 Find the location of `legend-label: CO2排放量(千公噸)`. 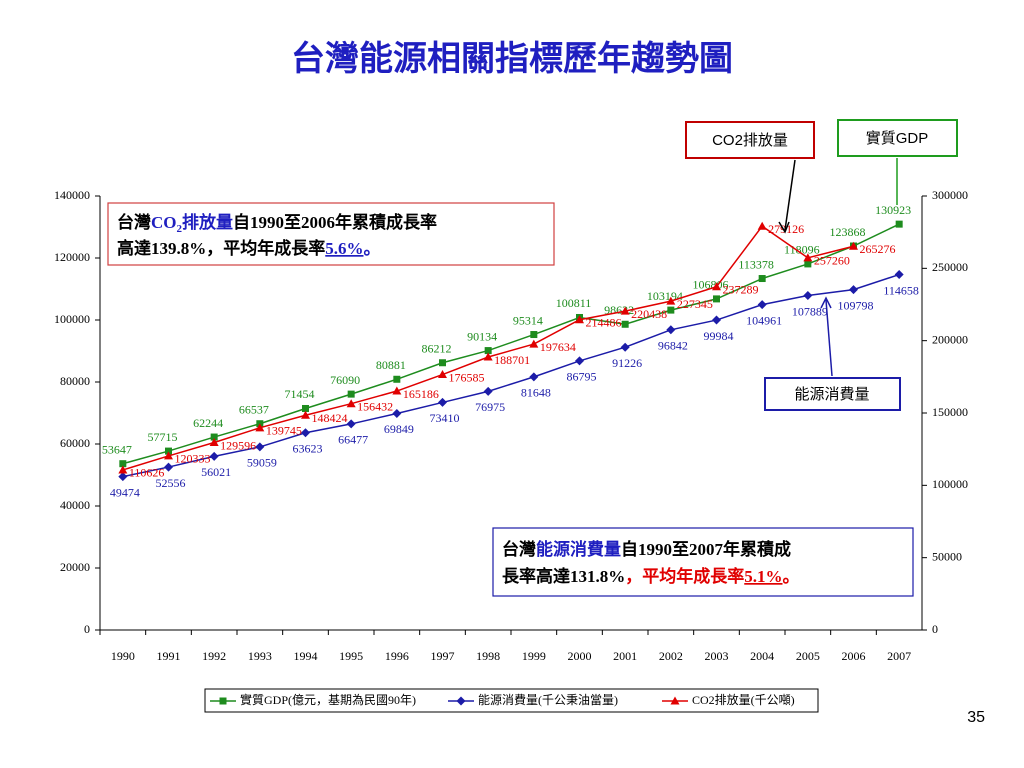

legend-label: CO2排放量(千公噸) is located at coordinates (743, 699).